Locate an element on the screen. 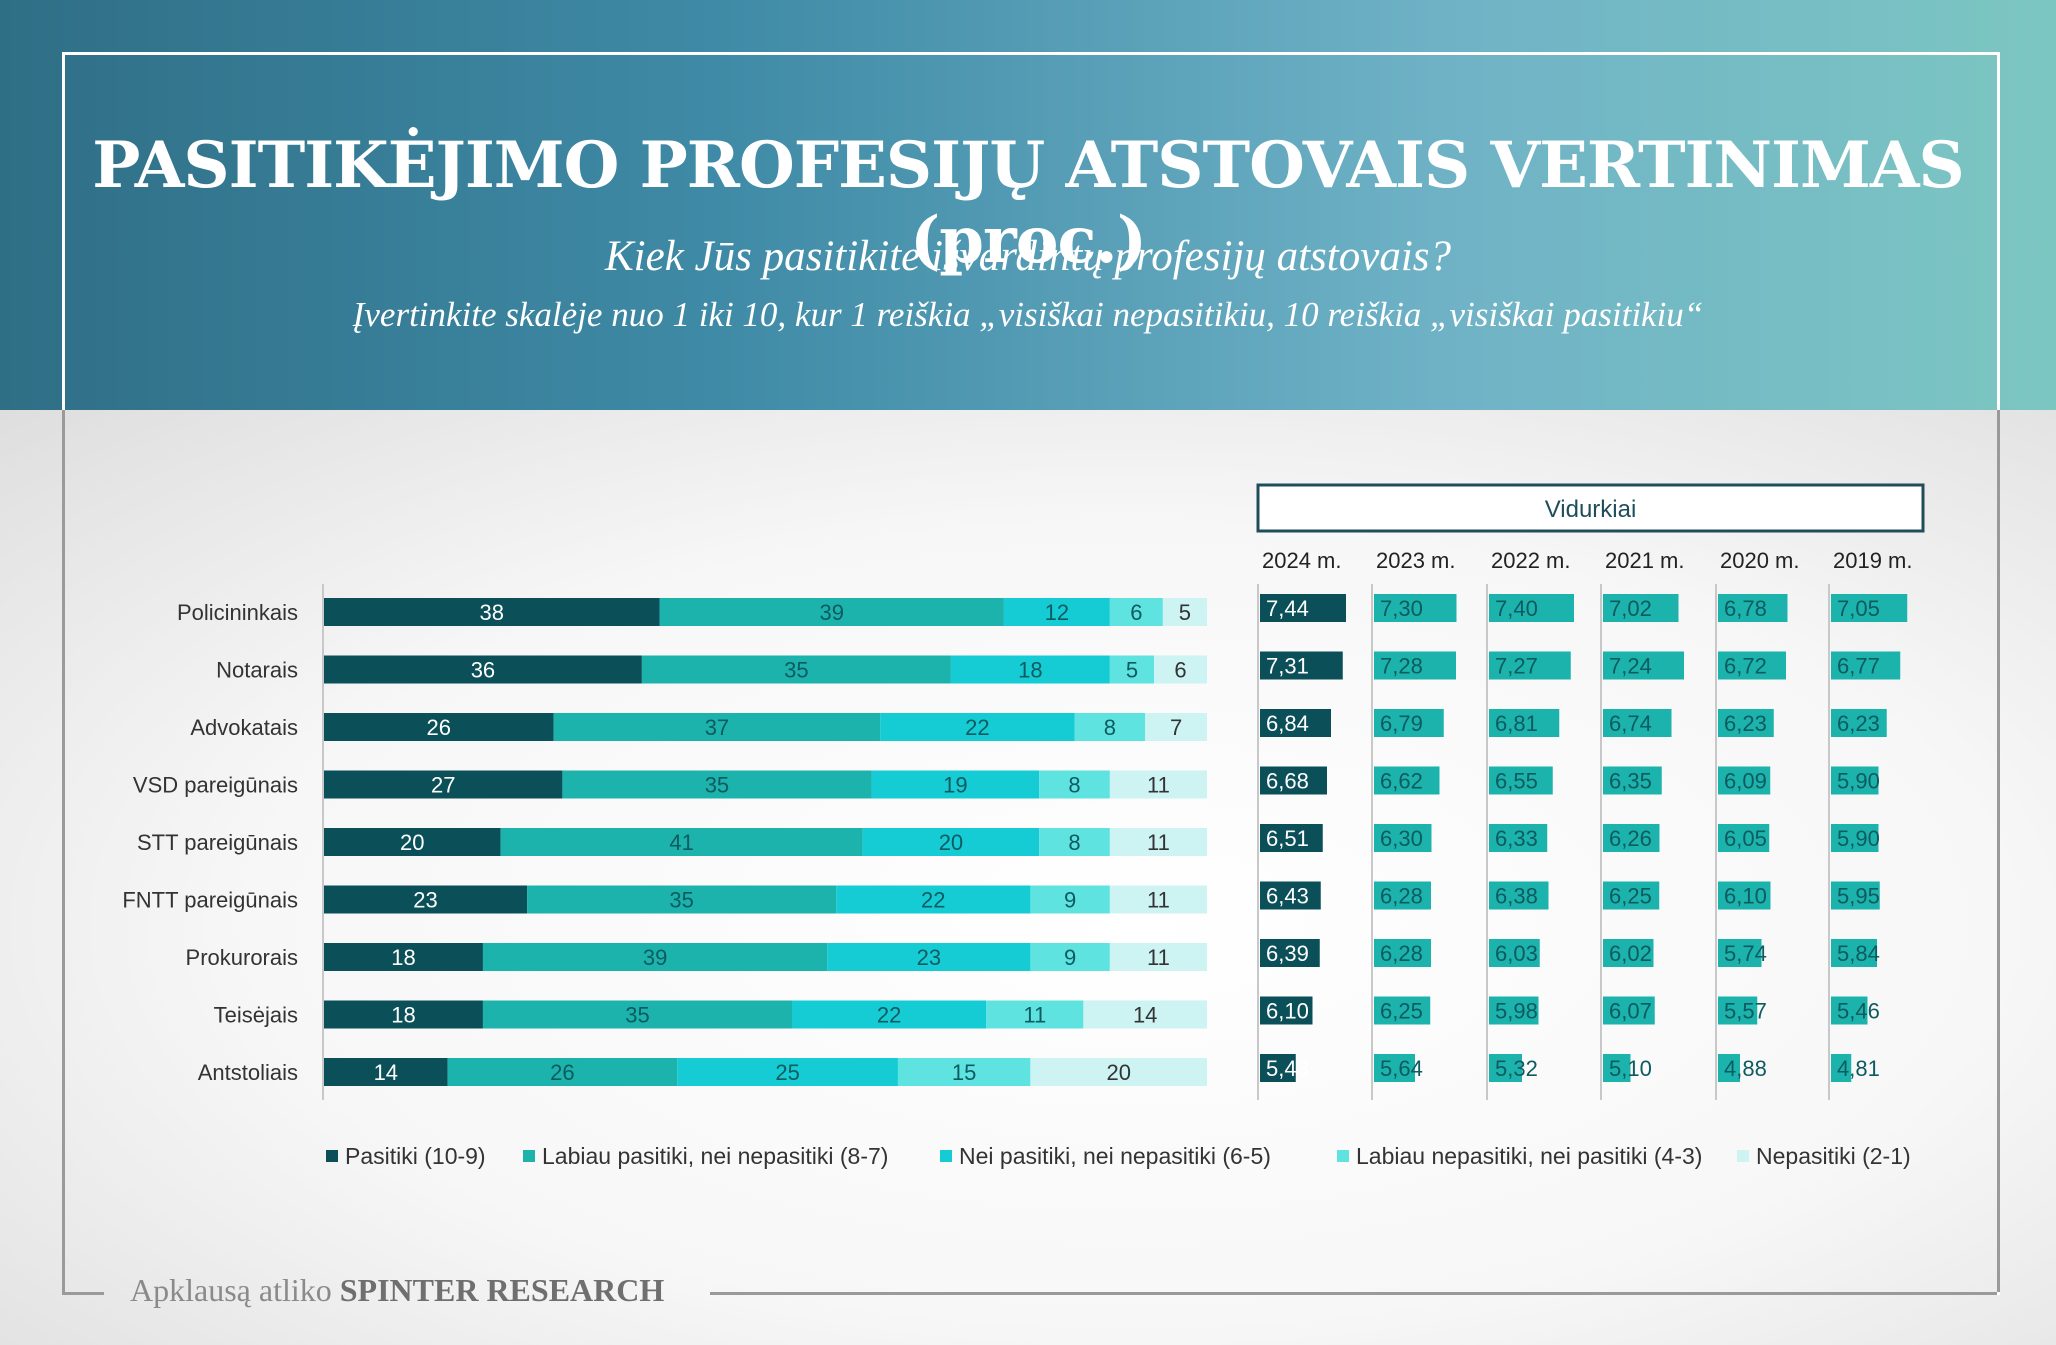  year-label: 2022 m. is located at coordinates (1531, 560).